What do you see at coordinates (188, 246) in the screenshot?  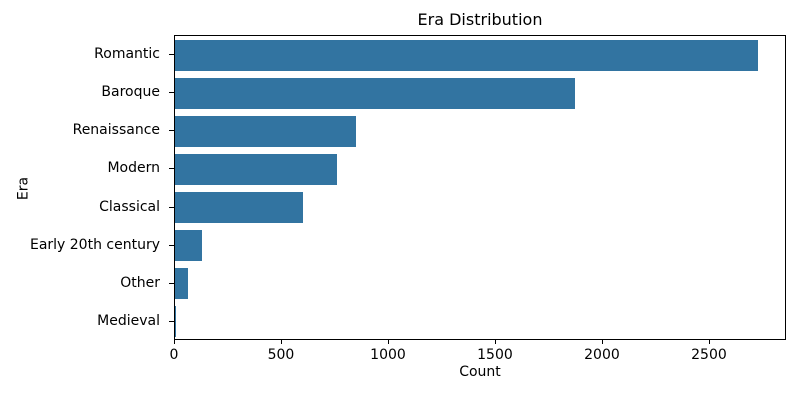 I see `bar-early-20th-century` at bounding box center [188, 246].